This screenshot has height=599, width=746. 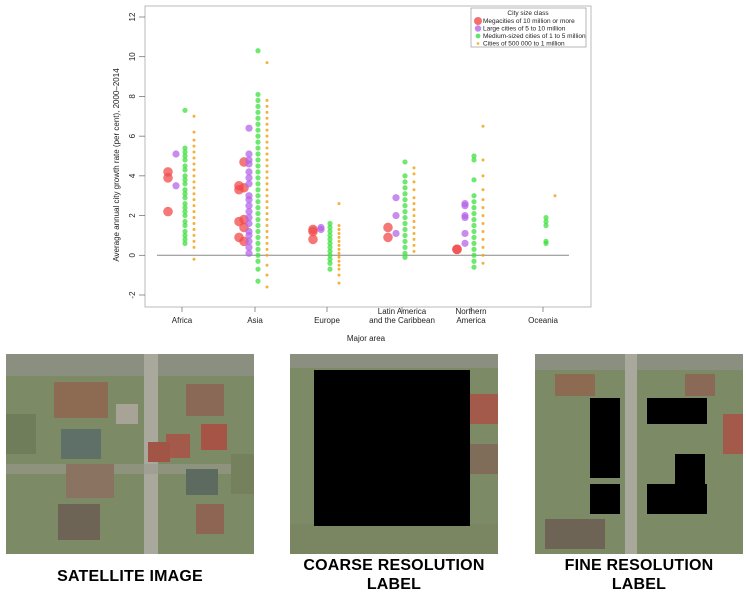 What do you see at coordinates (524, 29) in the screenshot?
I see `legend-entry-label: Large cities of 5 to 10 million` at bounding box center [524, 29].